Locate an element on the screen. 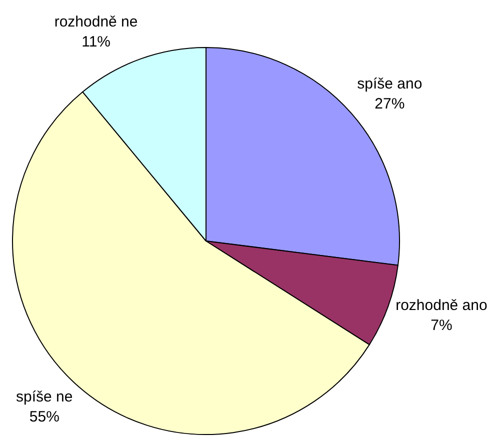 The image size is (497, 437). data-label: 27% is located at coordinates (389, 104).